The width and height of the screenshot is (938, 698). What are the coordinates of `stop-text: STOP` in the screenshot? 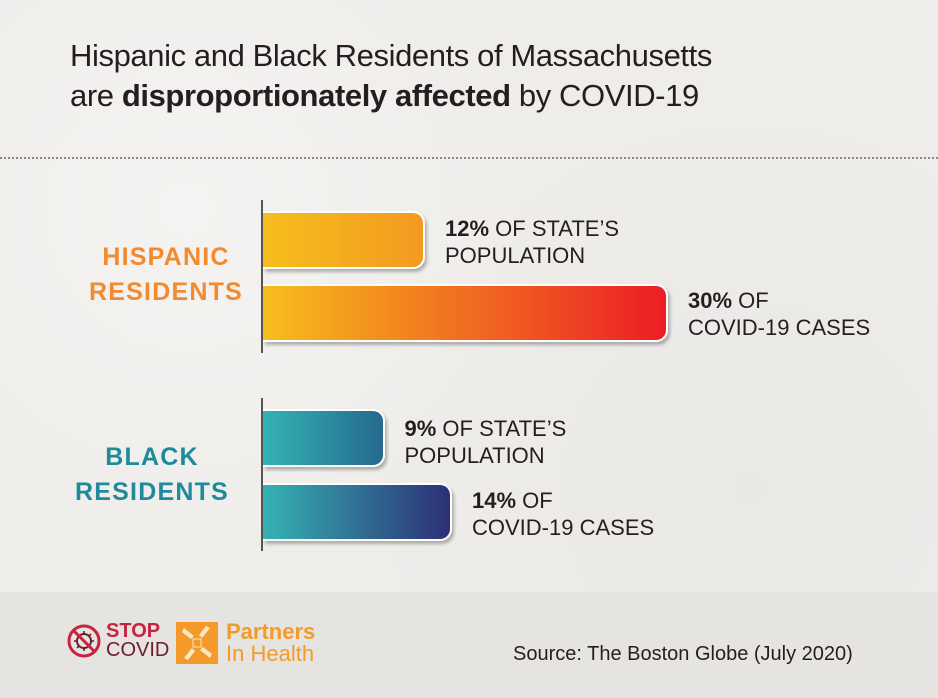 It's located at (133, 631).